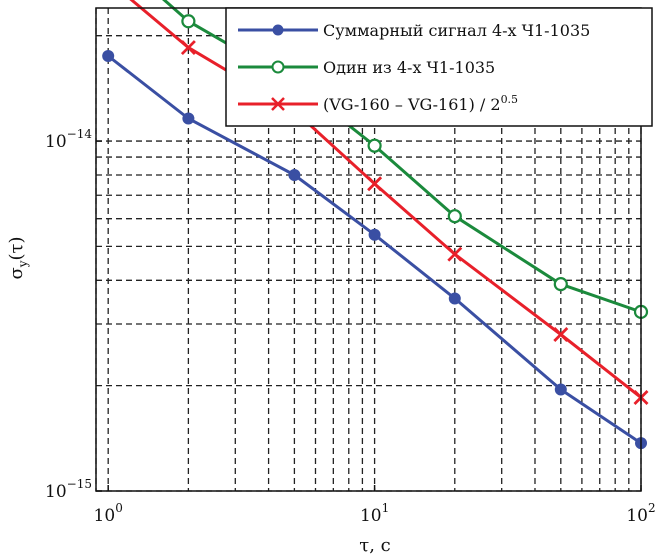 This screenshot has height=557, width=659. Describe the element at coordinates (278, 67) in the screenshot. I see `legend-marker-single` at that location.